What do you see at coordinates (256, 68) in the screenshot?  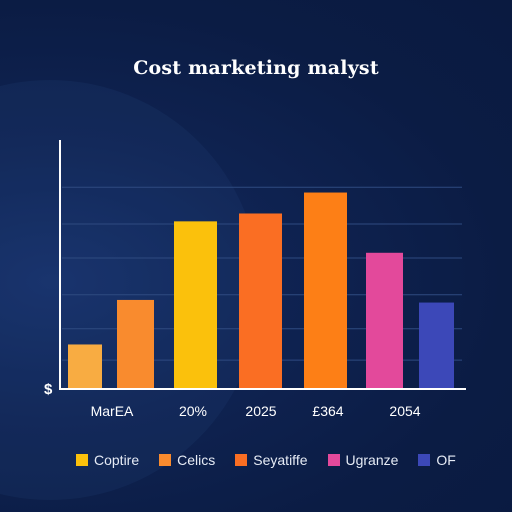 I see `chart-title: Cost marketing malyst` at bounding box center [256, 68].